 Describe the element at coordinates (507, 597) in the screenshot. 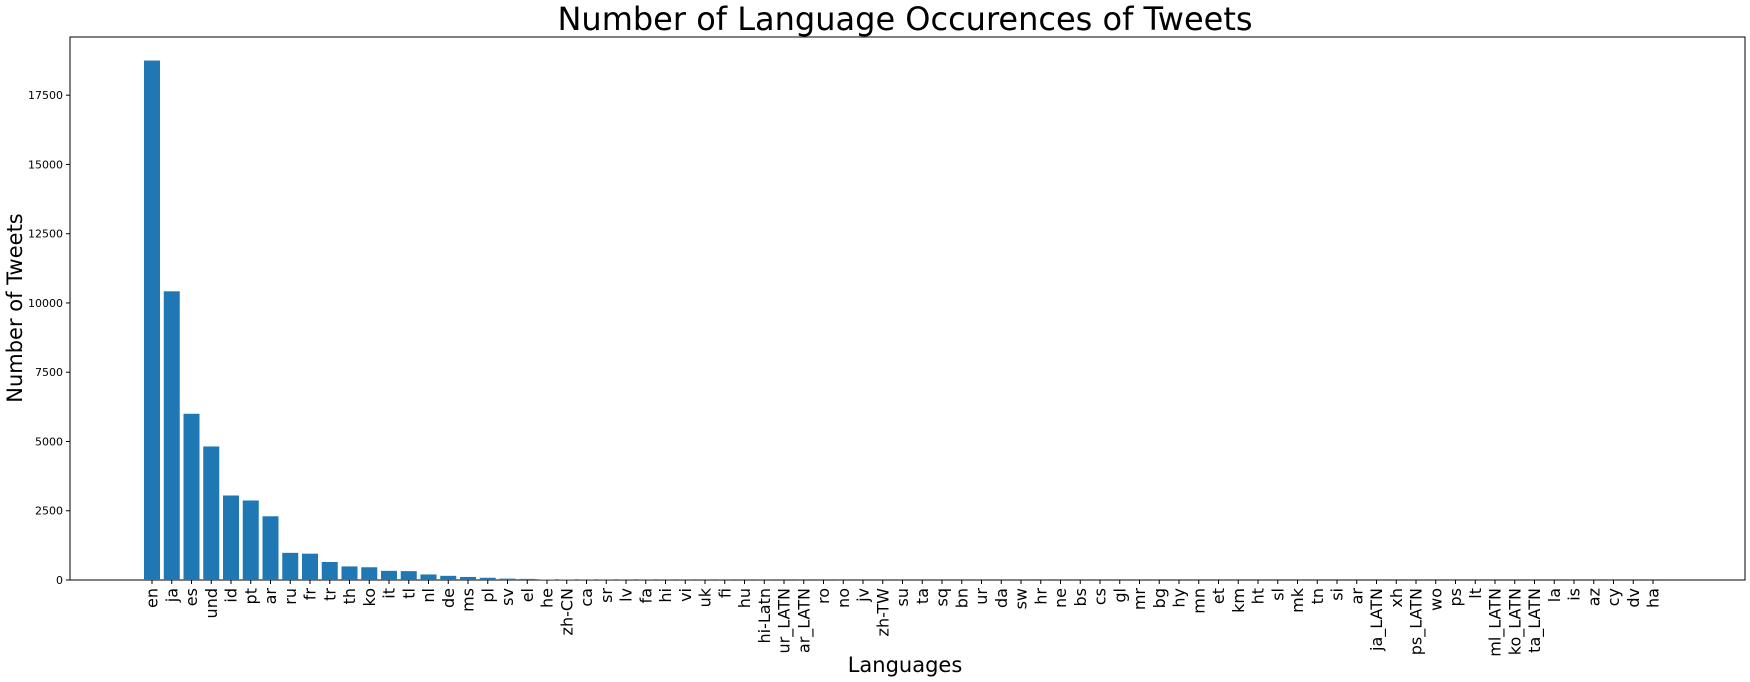

I see `x-tick-label-sv: sv` at that location.